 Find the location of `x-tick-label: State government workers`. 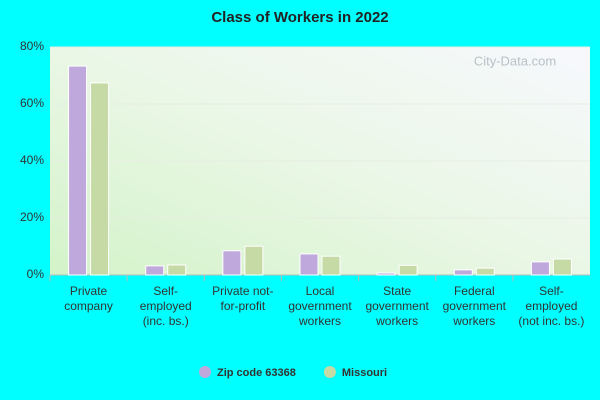

x-tick-label: State government workers is located at coordinates (397, 306).